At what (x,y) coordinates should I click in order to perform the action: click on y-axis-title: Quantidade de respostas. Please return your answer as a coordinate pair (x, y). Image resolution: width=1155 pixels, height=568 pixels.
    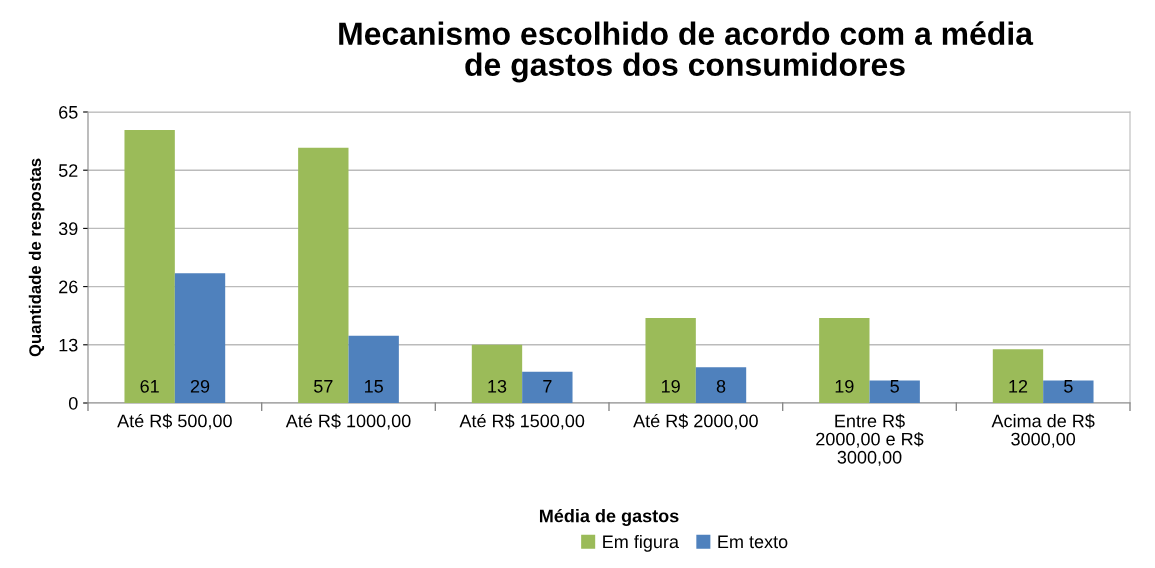
    Looking at the image, I should click on (36, 257).